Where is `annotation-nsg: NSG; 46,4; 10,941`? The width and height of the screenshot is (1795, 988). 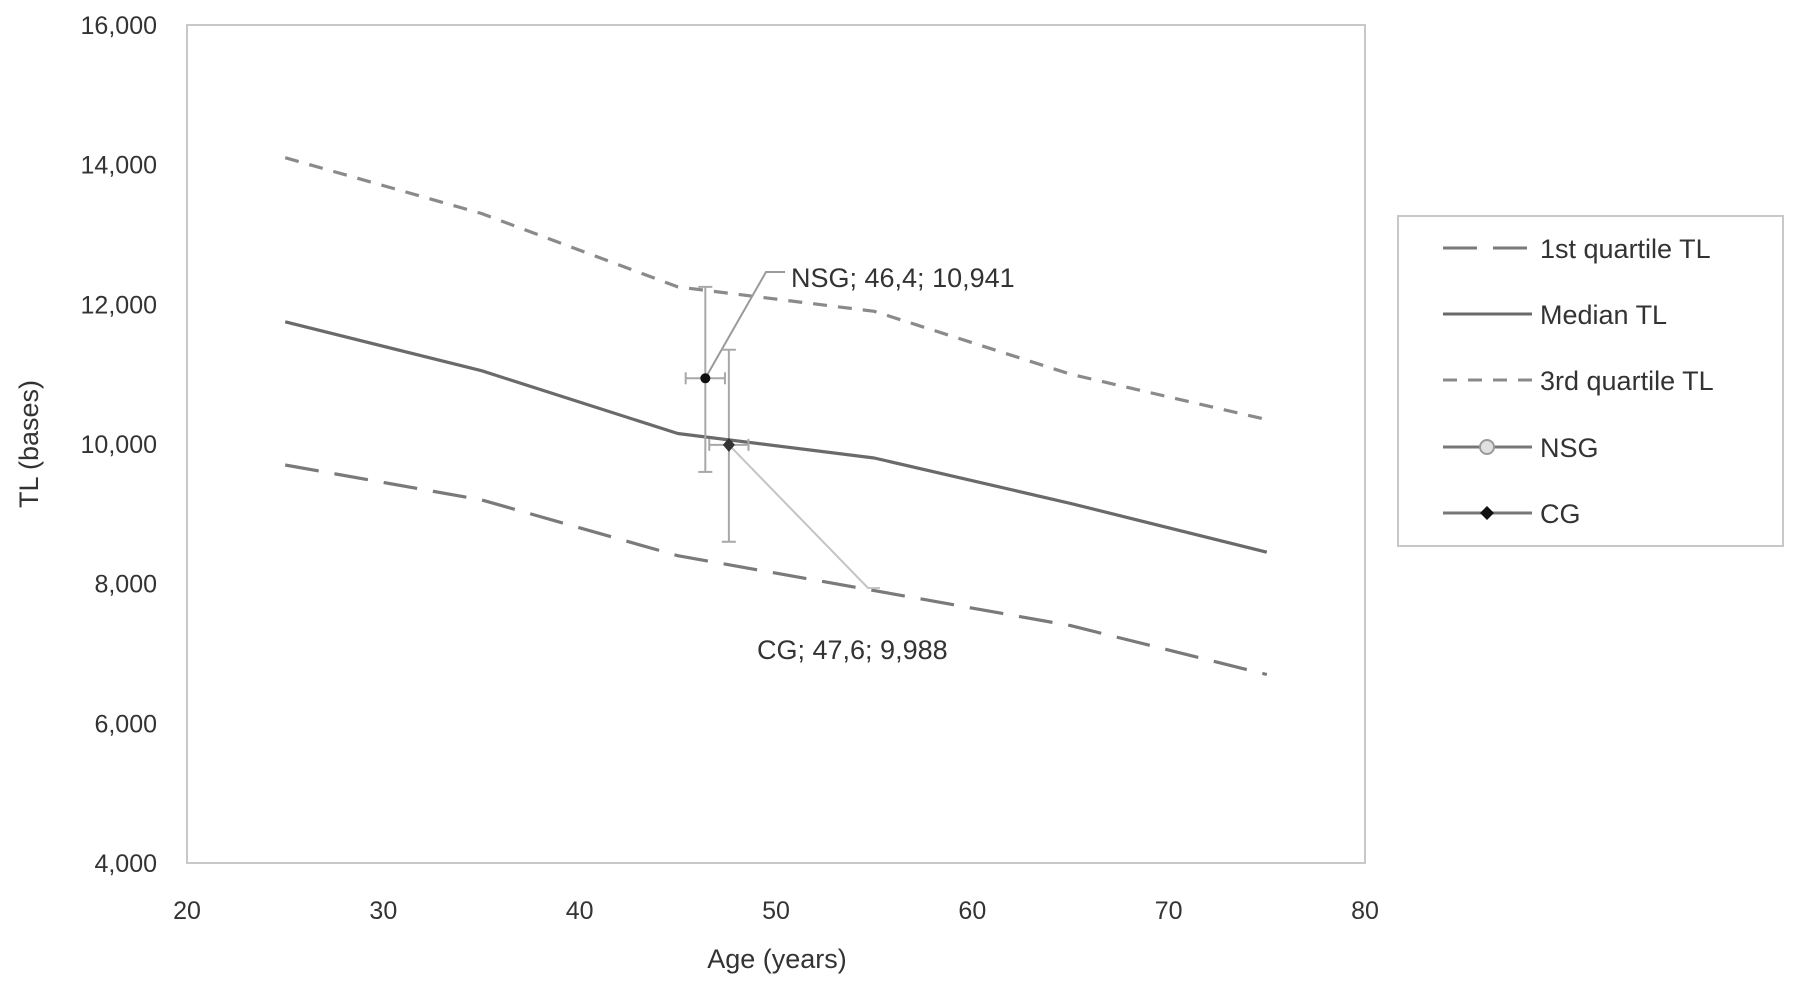
annotation-nsg: NSG; 46,4; 10,941 is located at coordinates (903, 278).